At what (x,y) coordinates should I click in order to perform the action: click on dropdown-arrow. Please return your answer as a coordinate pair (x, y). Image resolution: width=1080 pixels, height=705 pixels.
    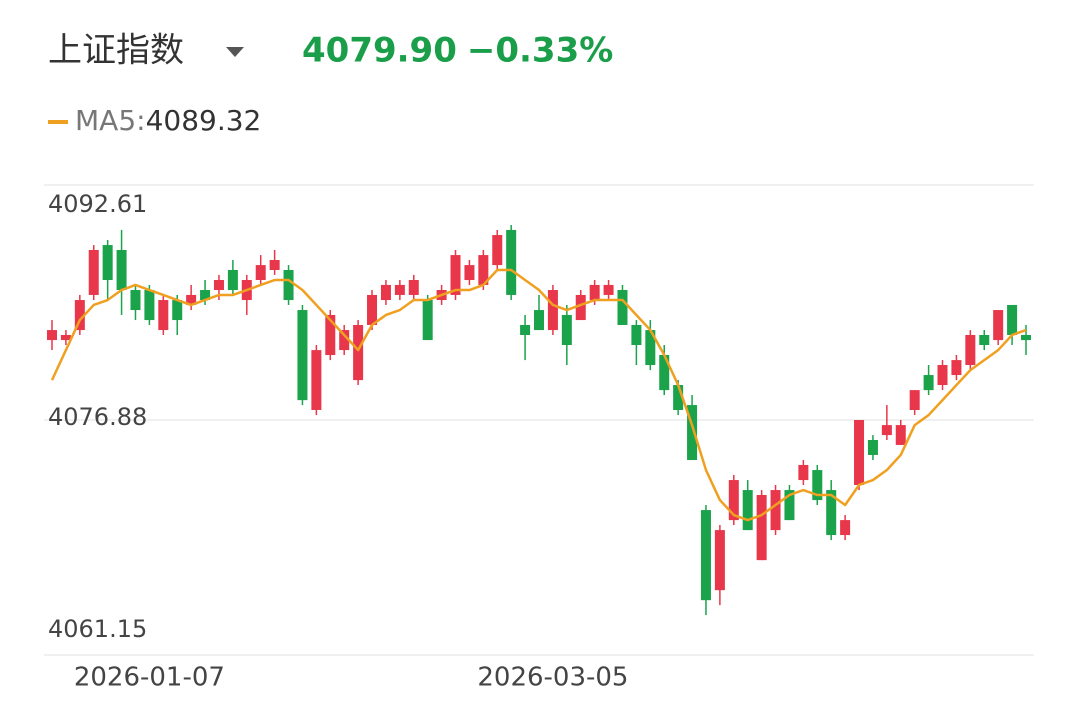
    Looking at the image, I should click on (235, 52).